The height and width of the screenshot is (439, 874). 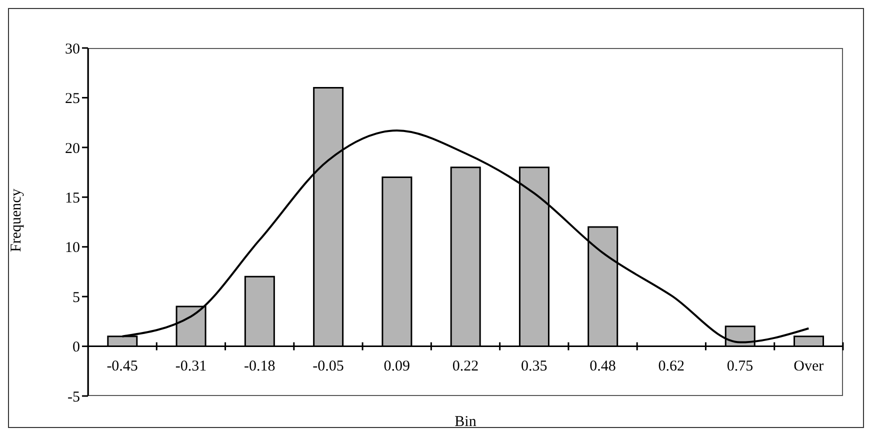 I want to click on x-tick-label: -0.18, so click(x=260, y=366).